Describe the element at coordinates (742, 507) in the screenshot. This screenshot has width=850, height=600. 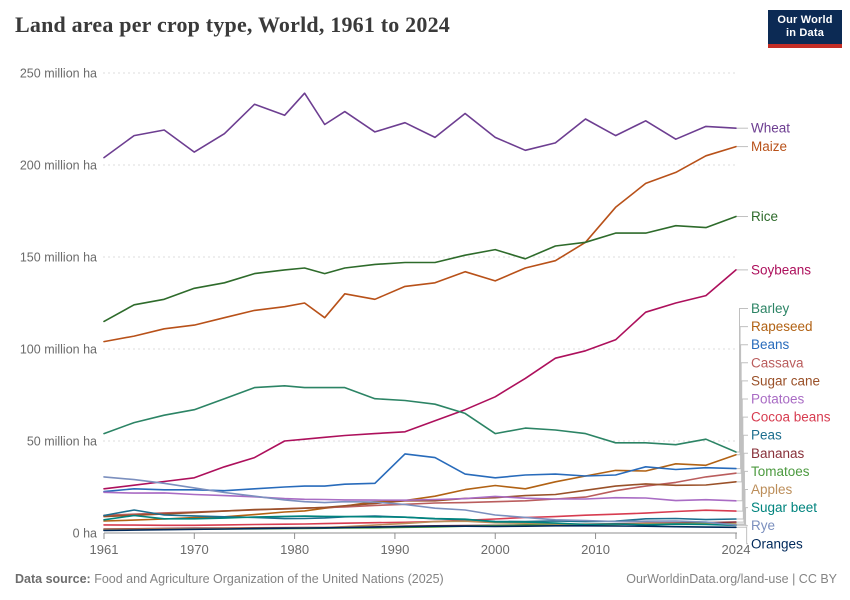
I see `label-connector-apples` at that location.